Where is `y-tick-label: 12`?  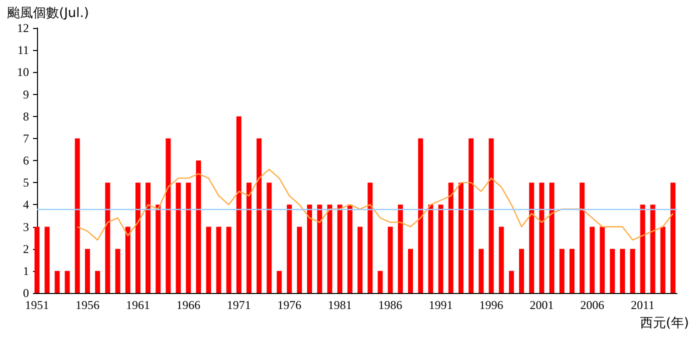
y-tick-label: 12 is located at coordinates (23, 28).